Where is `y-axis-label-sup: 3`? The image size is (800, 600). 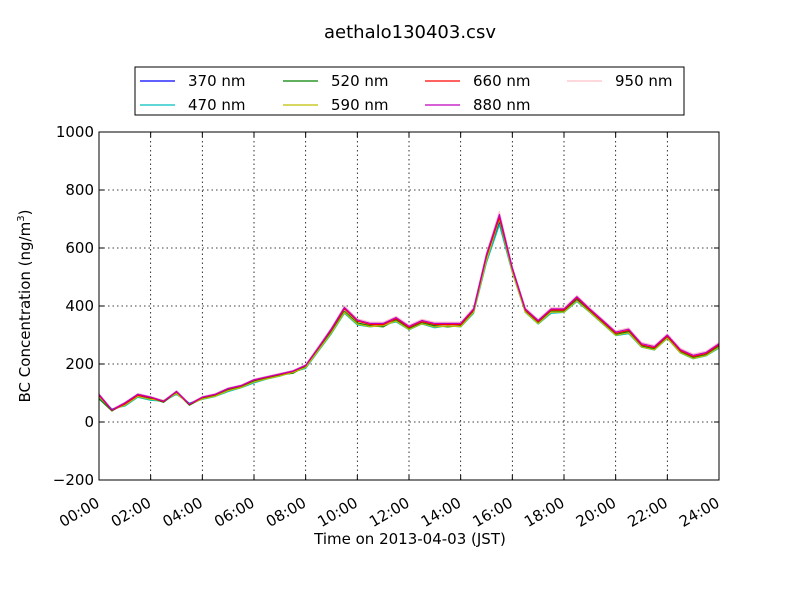
y-axis-label-sup: 3 is located at coordinates (21, 218).